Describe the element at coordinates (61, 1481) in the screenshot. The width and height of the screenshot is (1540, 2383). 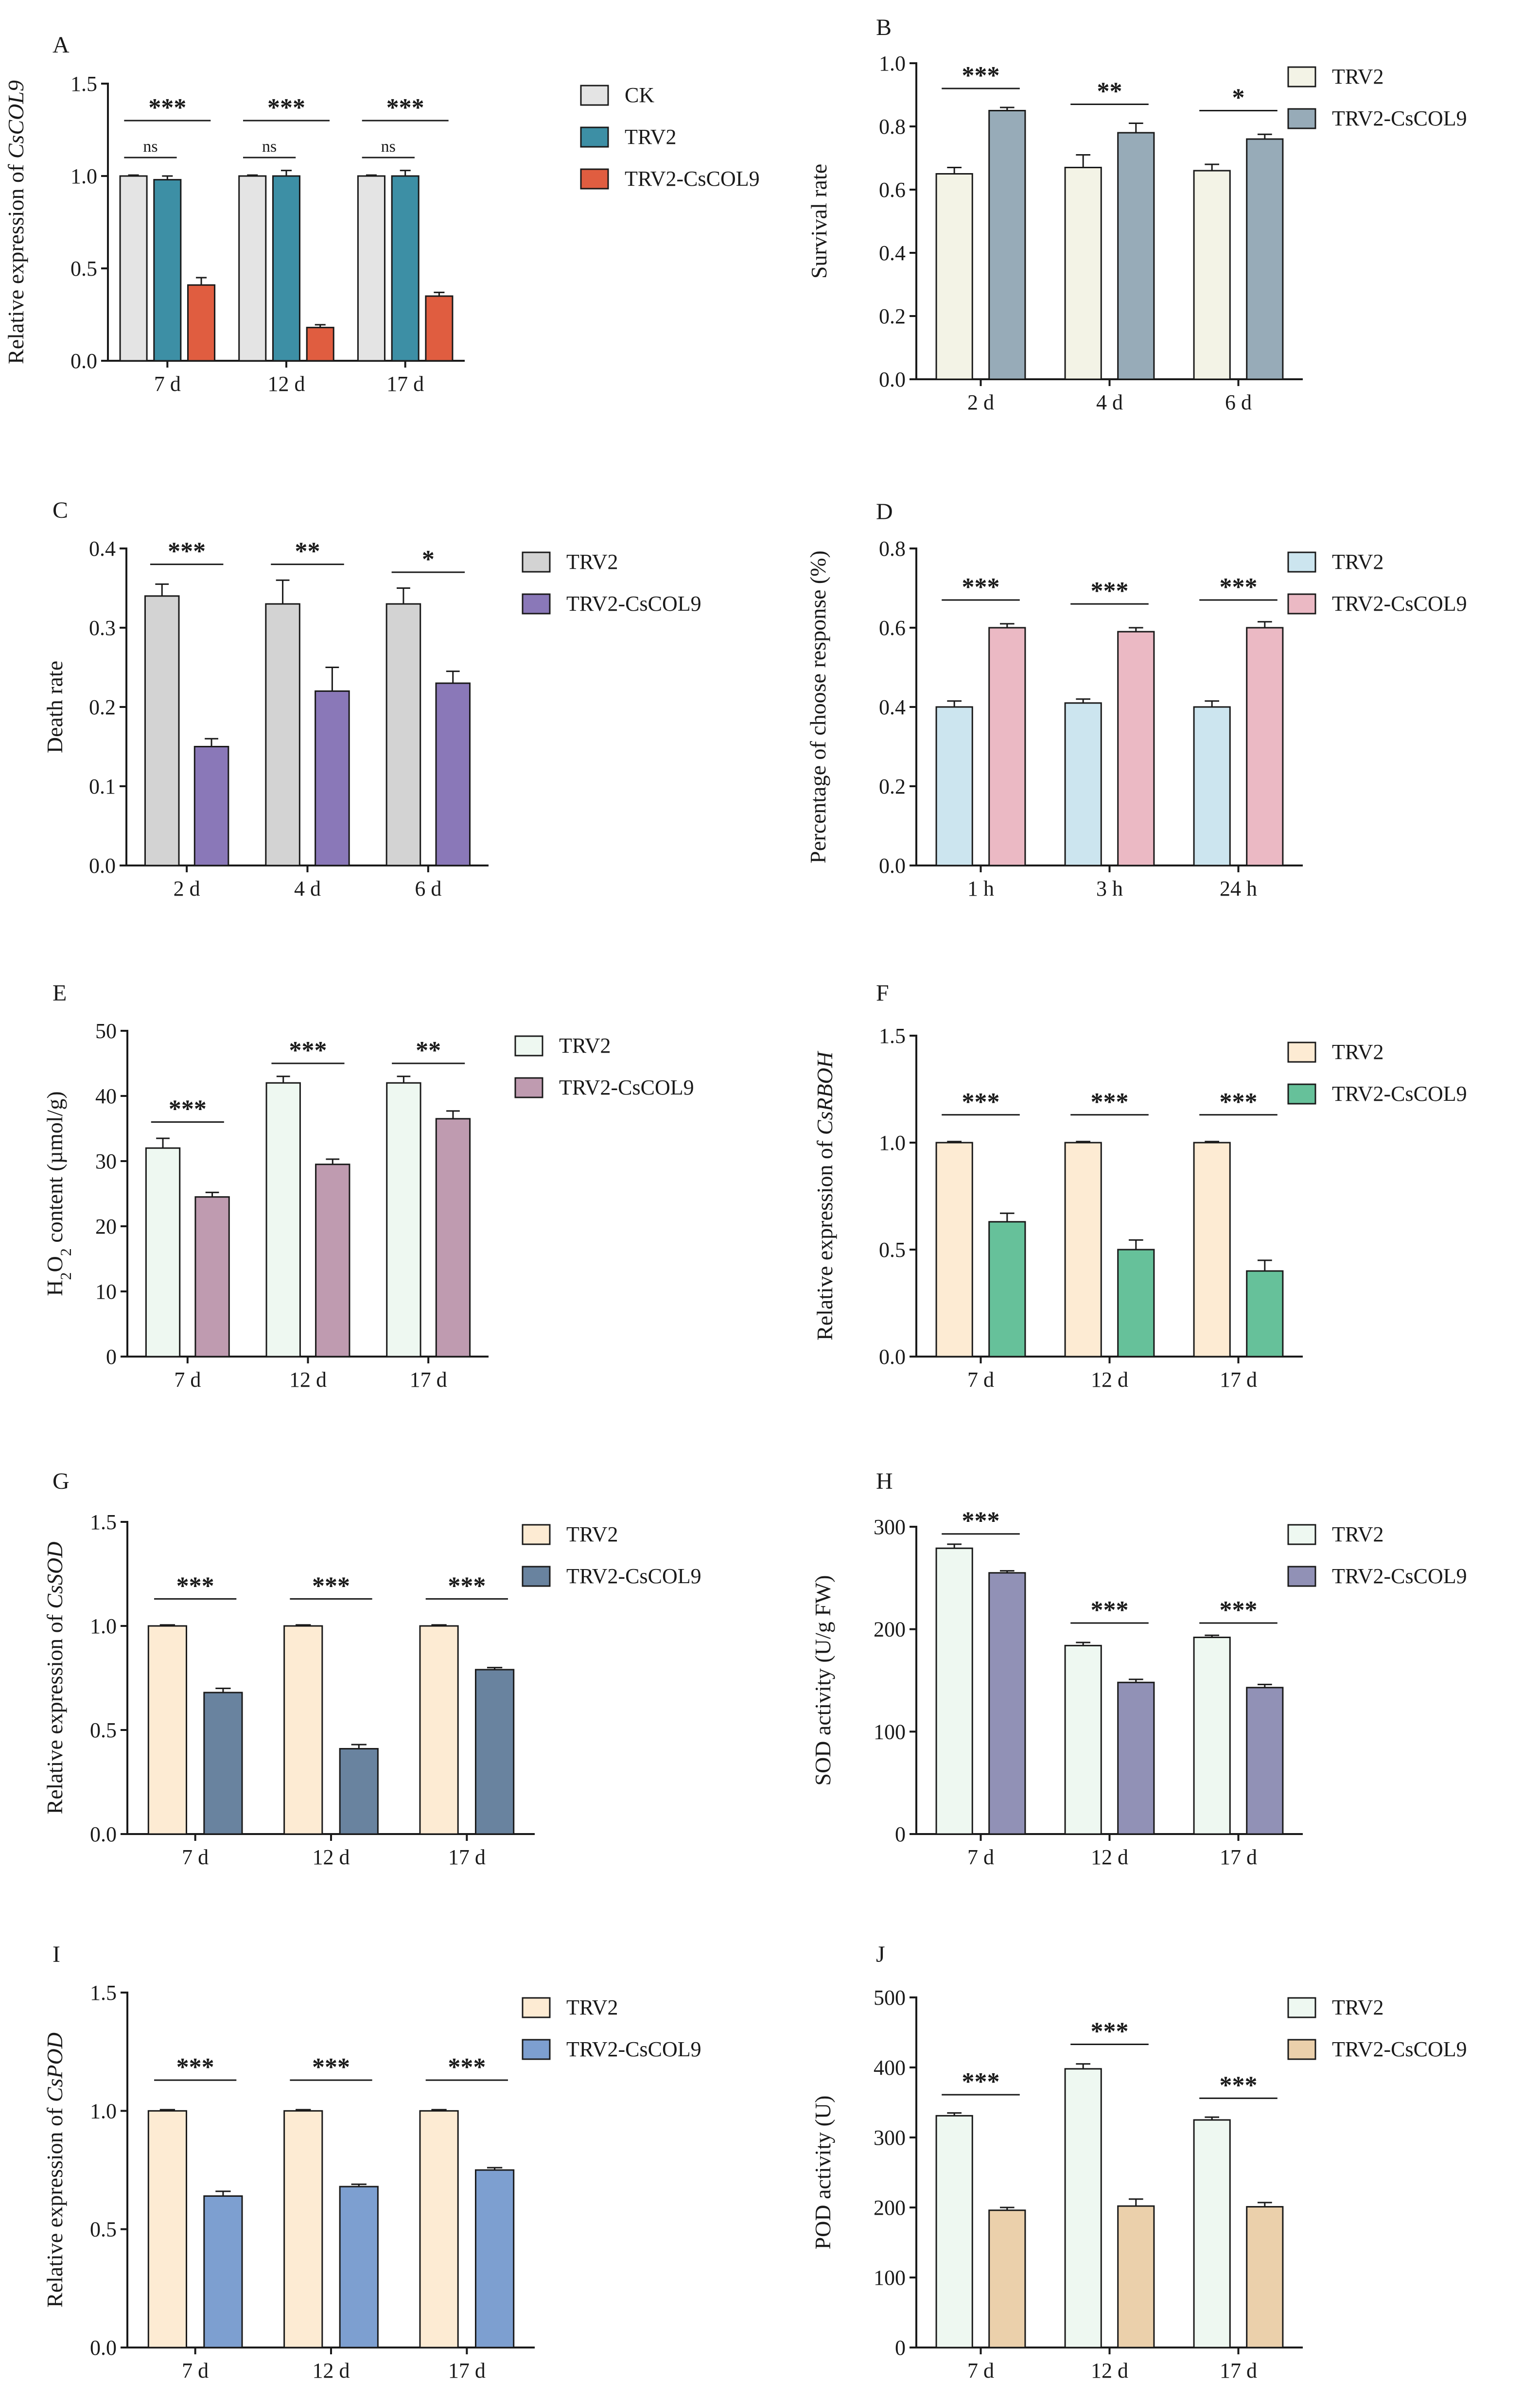
I see `panel-letter: G` at that location.